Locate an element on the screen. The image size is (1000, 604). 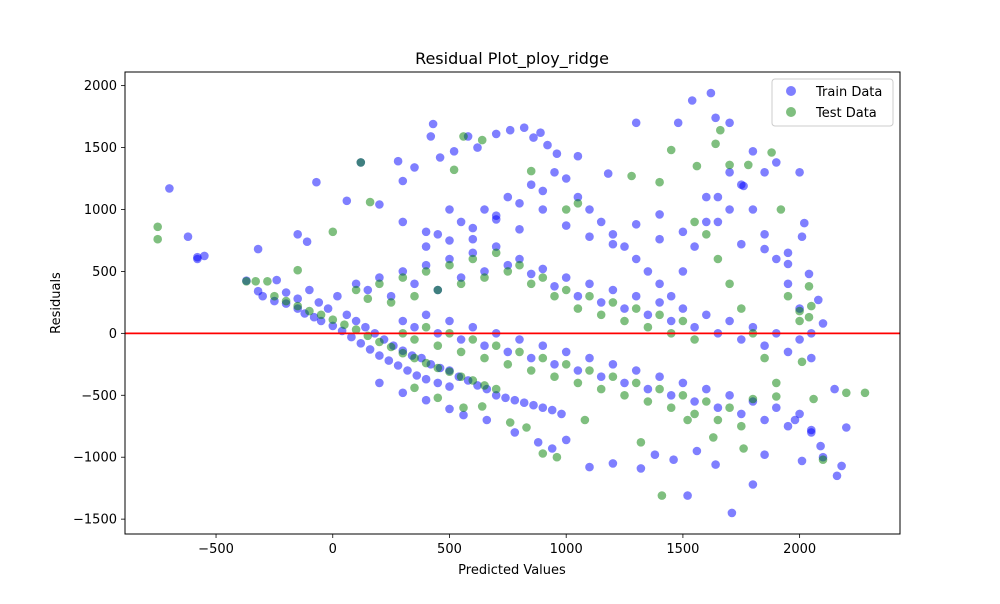
legend-label-test: Test Data is located at coordinates (846, 113).